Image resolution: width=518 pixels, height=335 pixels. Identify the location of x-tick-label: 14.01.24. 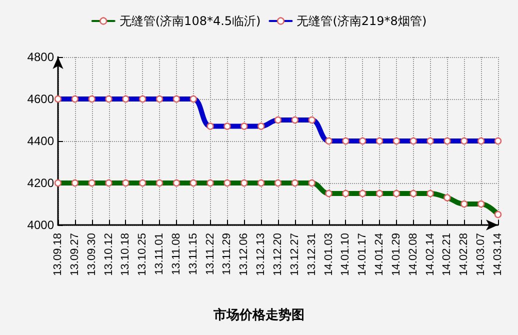
(380, 254).